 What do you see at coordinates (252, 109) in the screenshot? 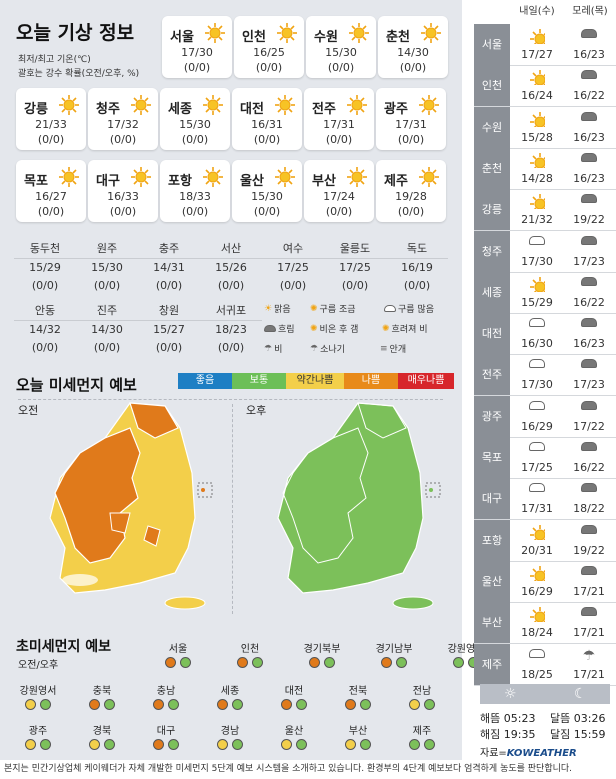
I see `card-name: 대전` at bounding box center [252, 109].